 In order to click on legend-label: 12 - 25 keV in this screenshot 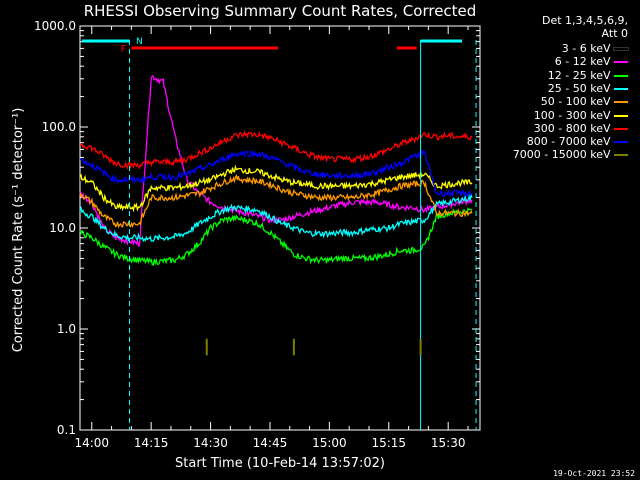, I will do `click(580, 75)`.